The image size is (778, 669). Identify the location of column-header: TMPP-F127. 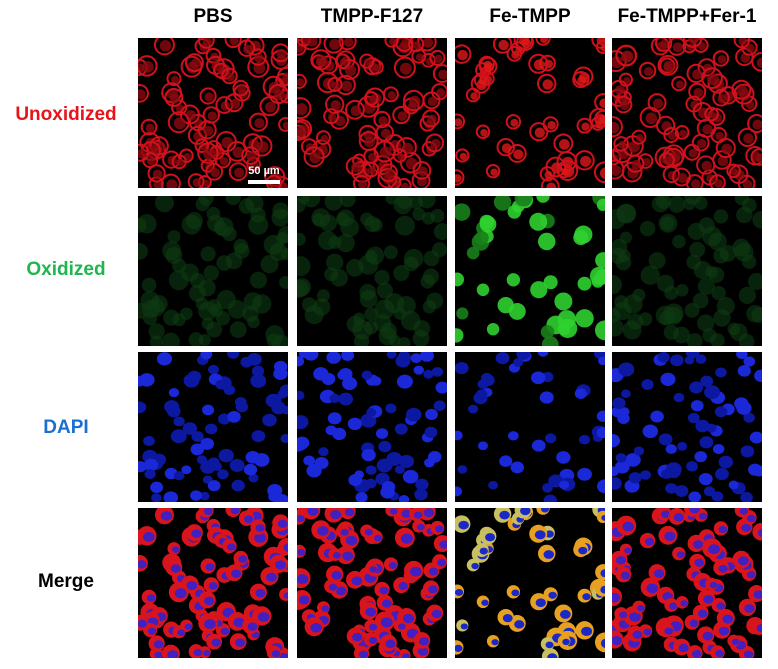
(372, 16).